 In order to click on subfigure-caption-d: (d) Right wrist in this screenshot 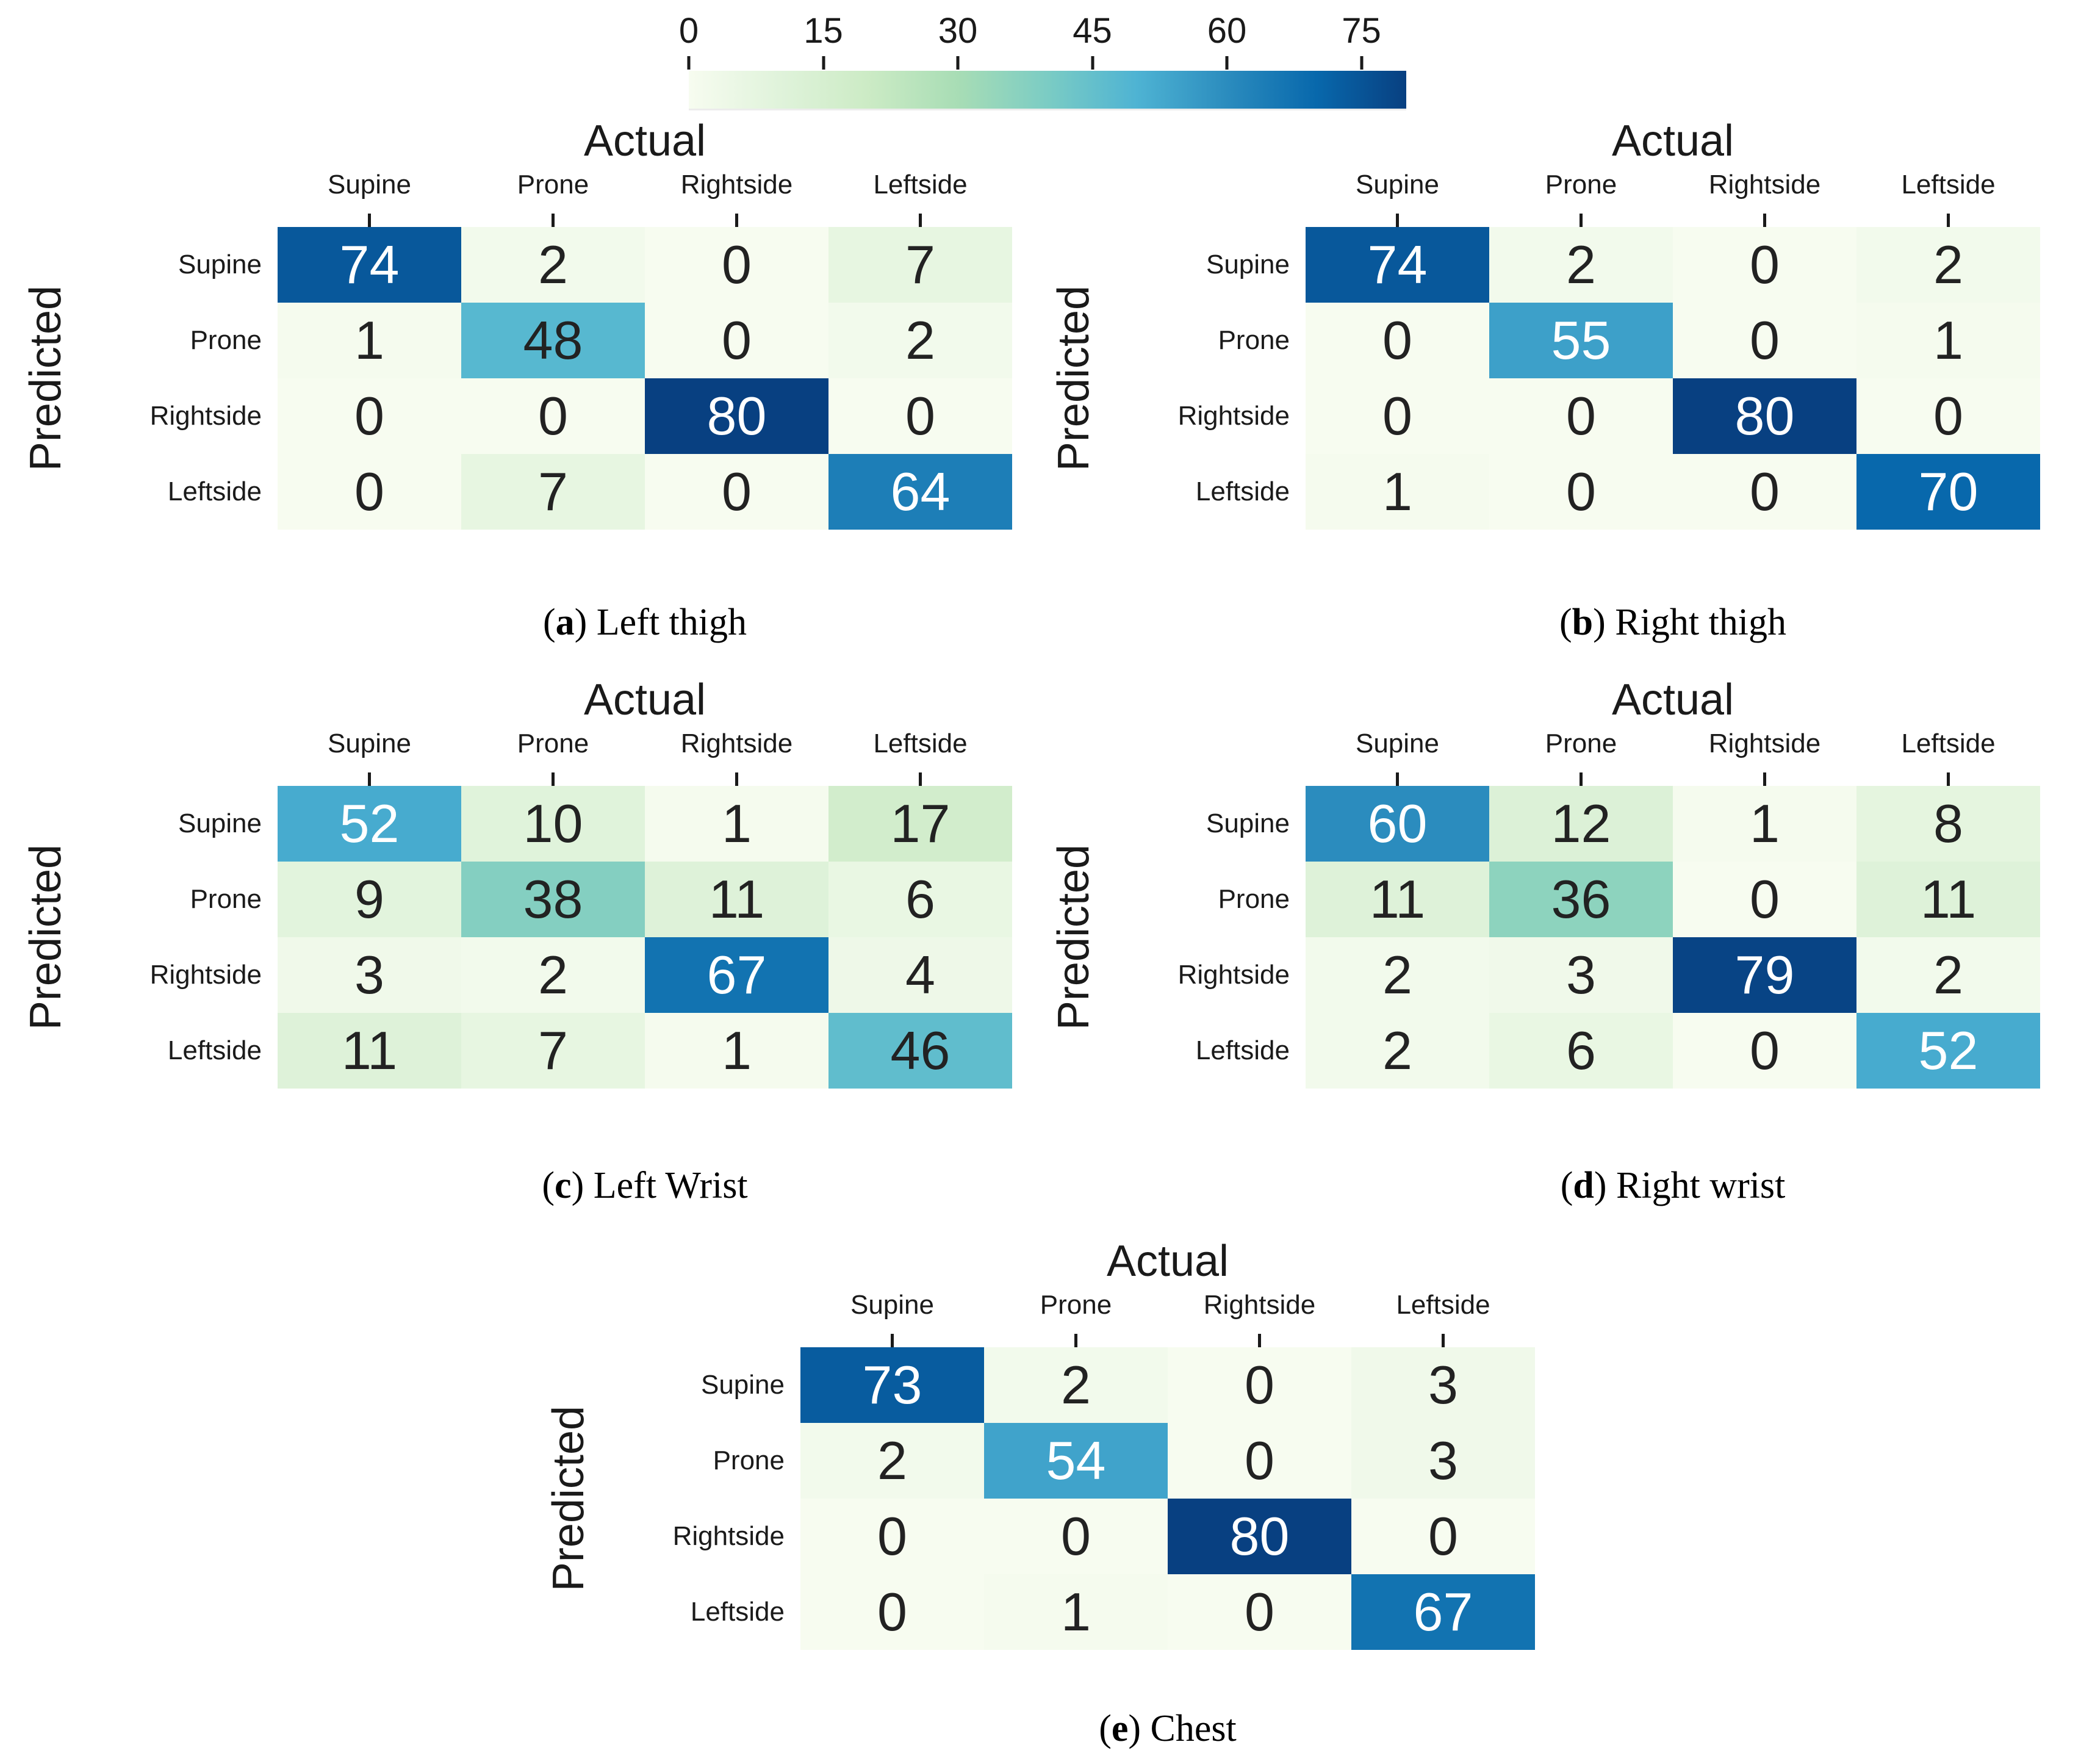, I will do `click(1673, 1186)`.